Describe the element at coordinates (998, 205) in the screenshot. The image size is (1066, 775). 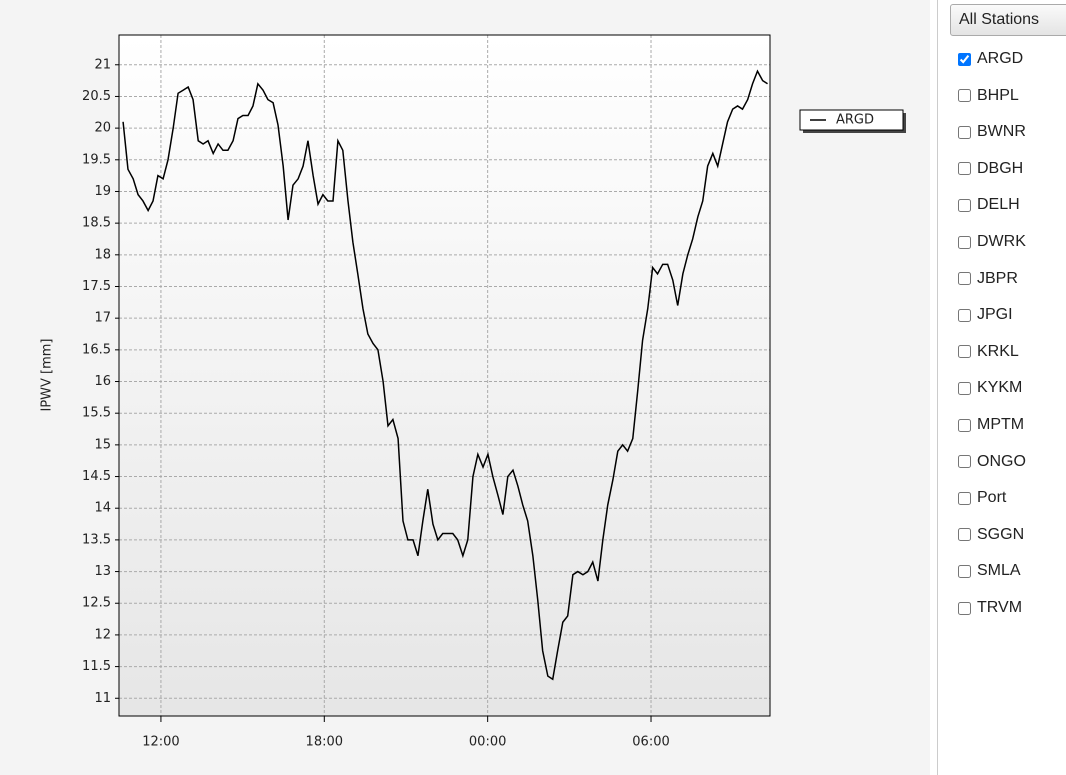
I see `station-label: DELH` at that location.